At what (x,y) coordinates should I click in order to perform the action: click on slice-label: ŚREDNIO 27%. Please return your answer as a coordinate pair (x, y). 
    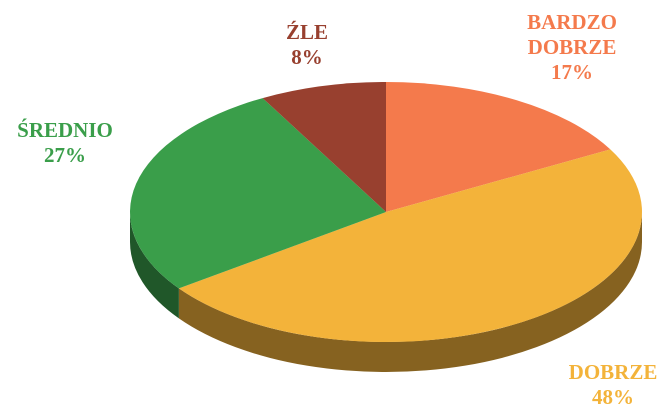
    Looking at the image, I should click on (65, 143).